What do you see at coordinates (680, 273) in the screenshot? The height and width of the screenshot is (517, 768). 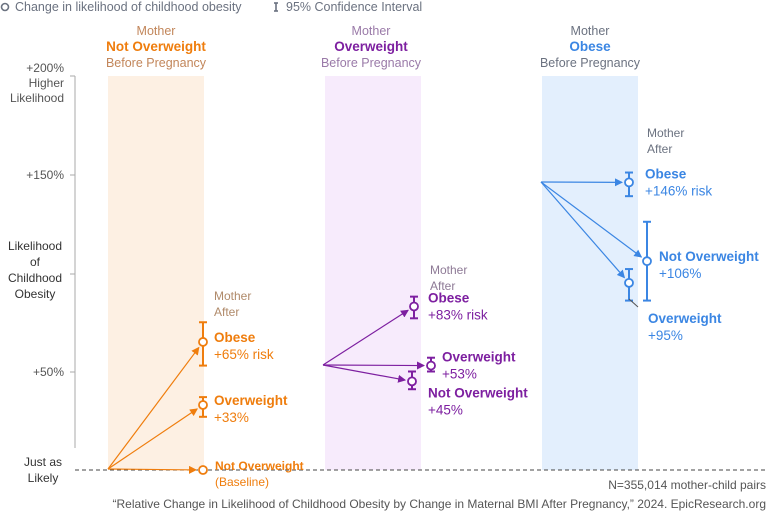 I see `point-value: +106%` at bounding box center [680, 273].